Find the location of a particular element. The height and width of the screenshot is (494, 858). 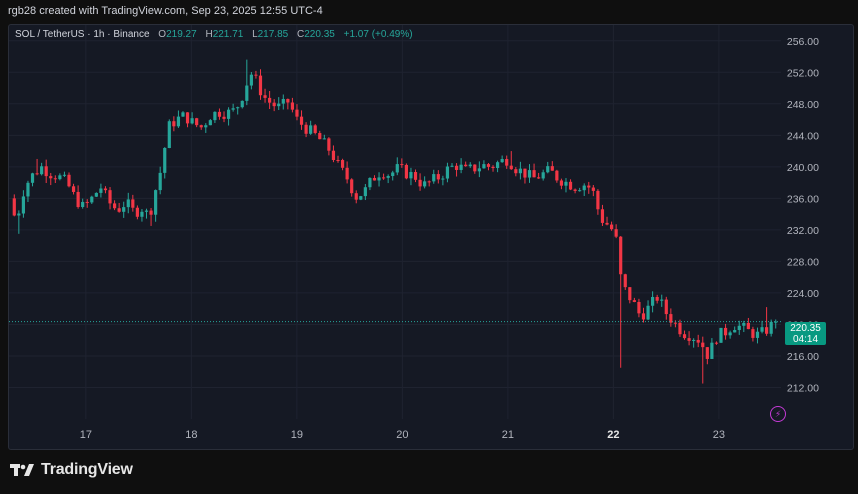

low-label: L is located at coordinates (255, 34).